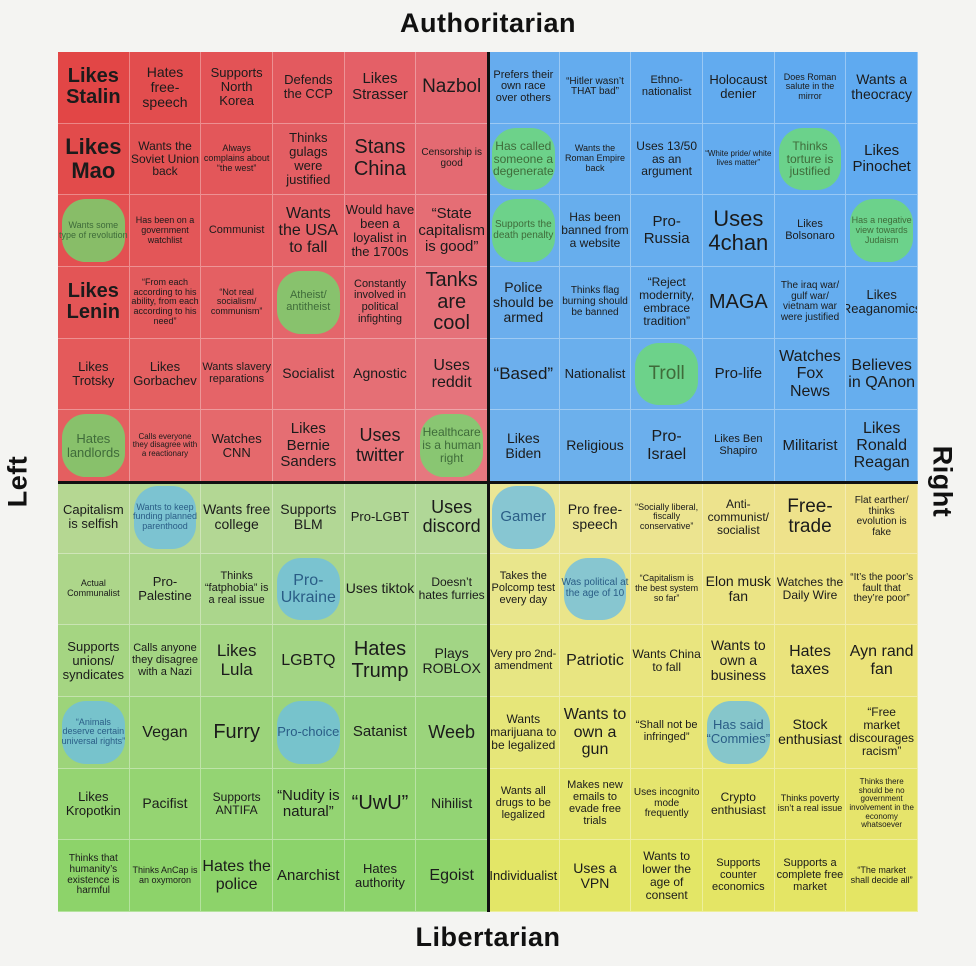 The image size is (976, 966). What do you see at coordinates (595, 374) in the screenshot?
I see `compass-cell: Nationalist` at bounding box center [595, 374].